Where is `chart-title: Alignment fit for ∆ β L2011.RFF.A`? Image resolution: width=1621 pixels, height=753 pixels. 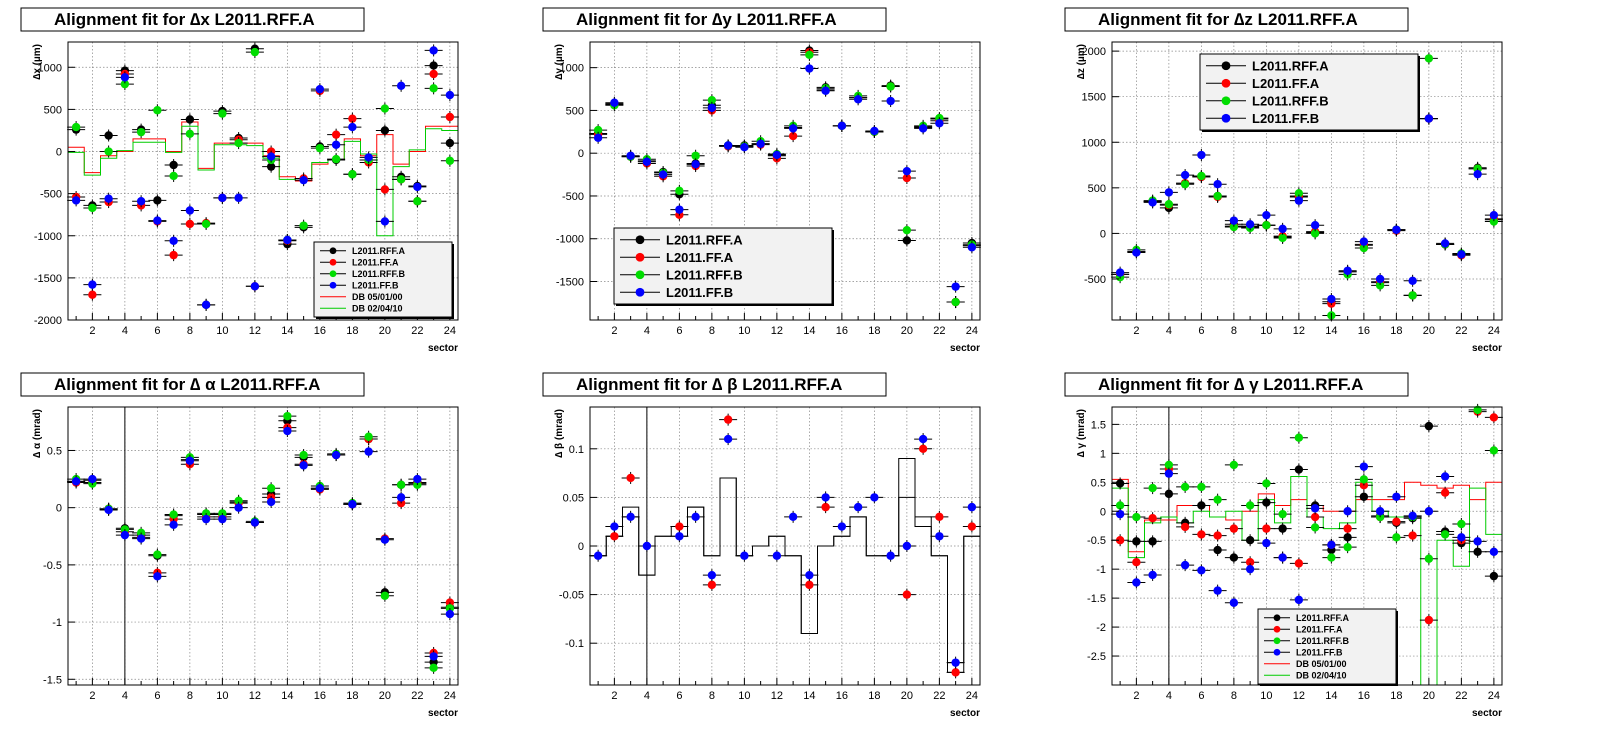
chart-title: Alignment fit for ∆ β L2011.RFF.A is located at coordinates (709, 384).